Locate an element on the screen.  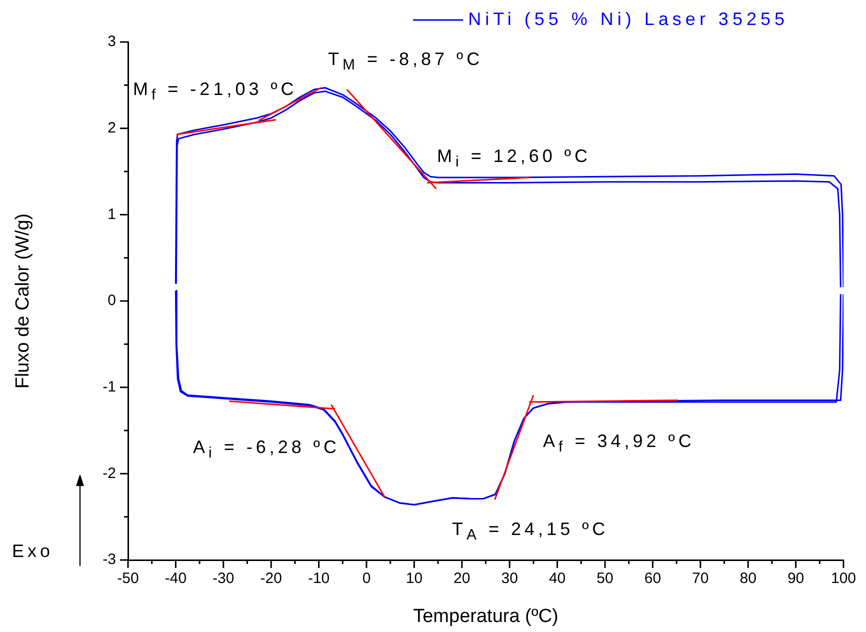
annotation: A$_{f}$ = 34,92 ºC is located at coordinates (619, 444).